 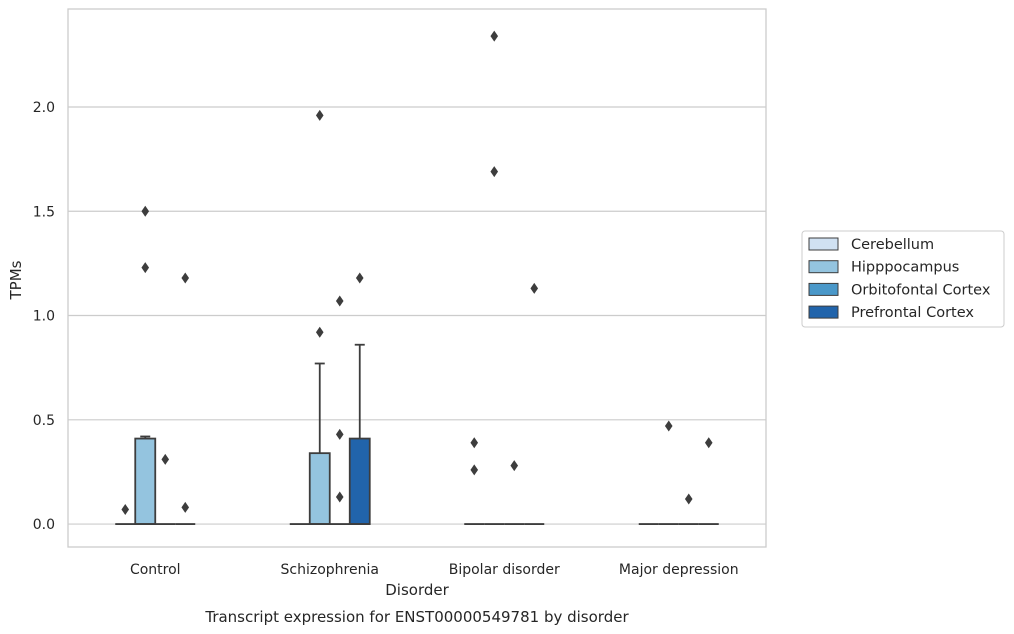 What do you see at coordinates (44, 108) in the screenshot?
I see `y-tick-label: 2.0` at bounding box center [44, 108].